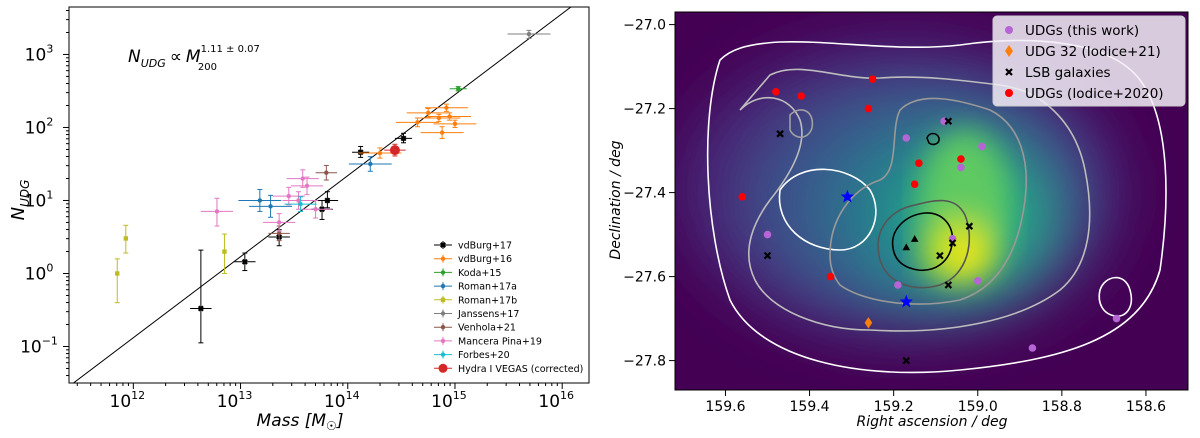 This screenshot has width=1200, height=438. What do you see at coordinates (342, 400) in the screenshot?
I see `x-tick-label: 1014` at bounding box center [342, 400].